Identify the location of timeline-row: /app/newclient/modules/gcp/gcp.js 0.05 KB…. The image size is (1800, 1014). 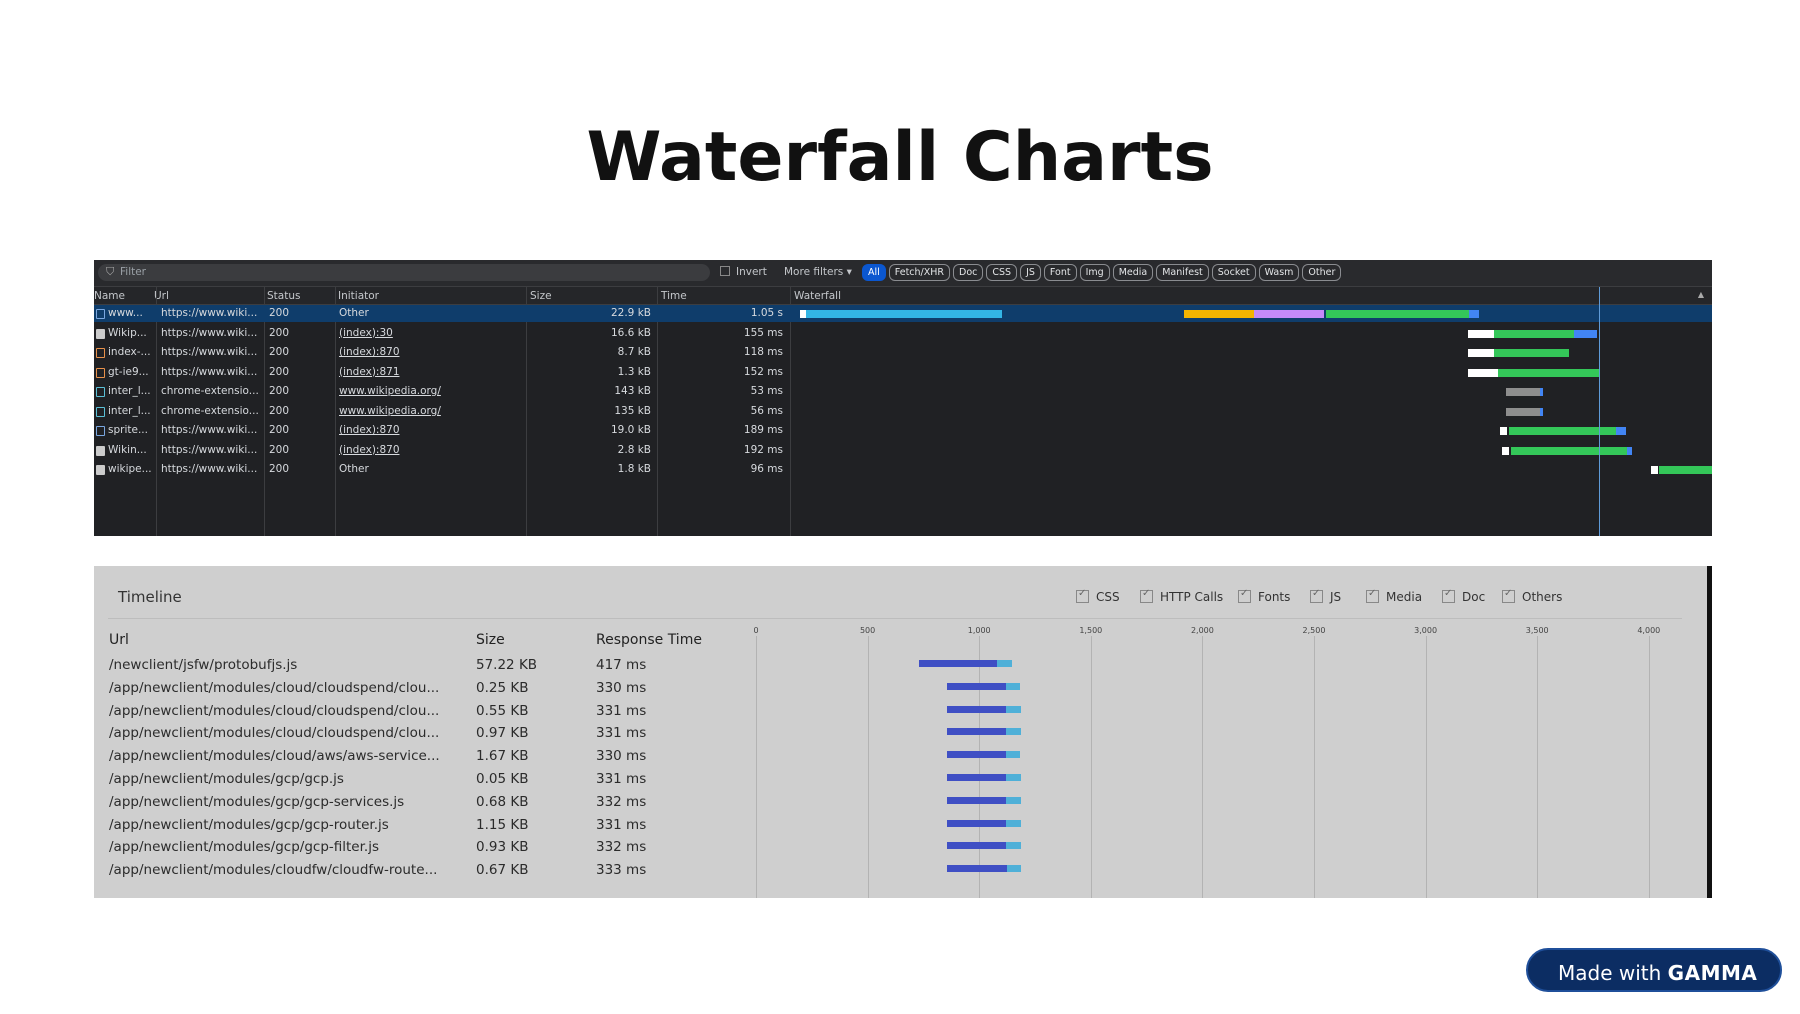
(884, 778).